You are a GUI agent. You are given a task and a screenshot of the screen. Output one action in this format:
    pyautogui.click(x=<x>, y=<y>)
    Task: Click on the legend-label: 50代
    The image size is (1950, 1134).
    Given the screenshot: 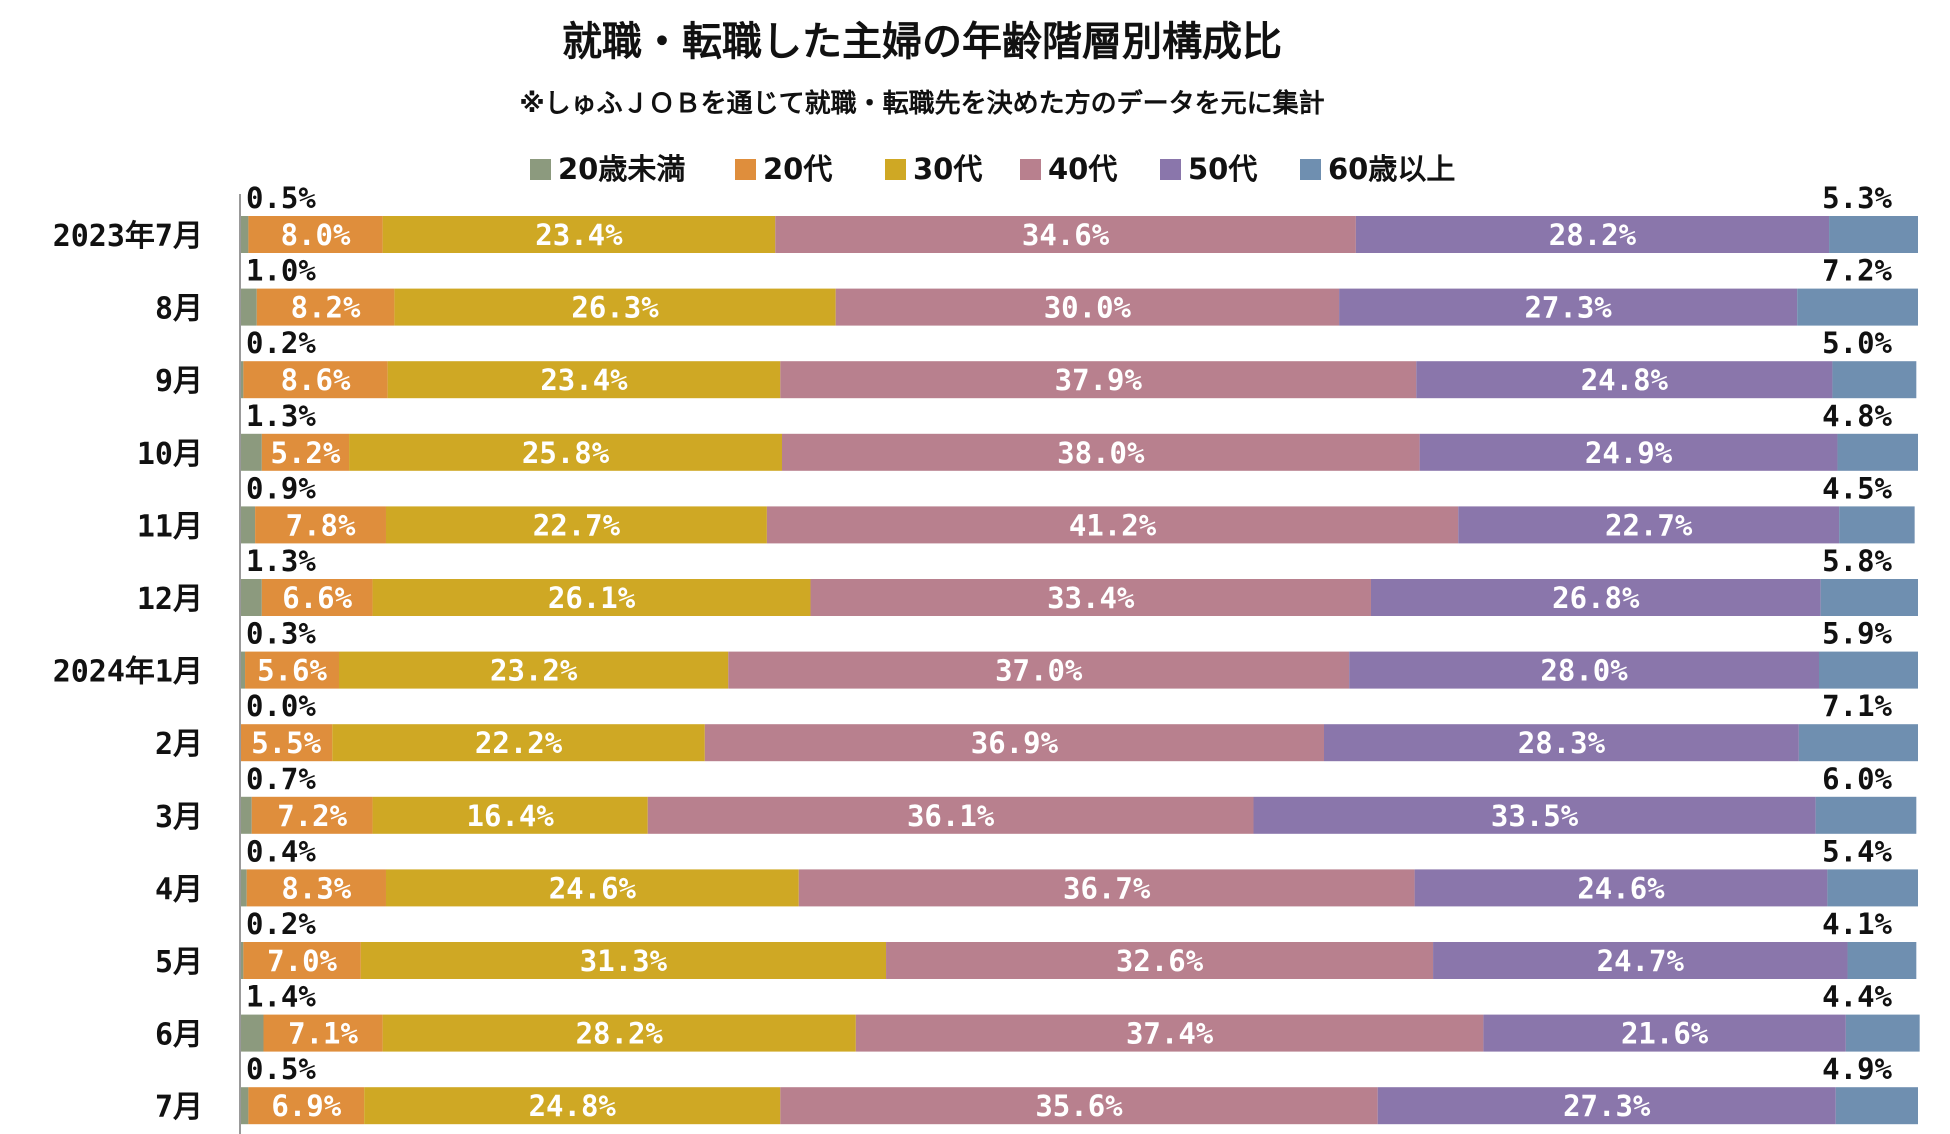 What is the action you would take?
    pyautogui.click(x=1222, y=169)
    